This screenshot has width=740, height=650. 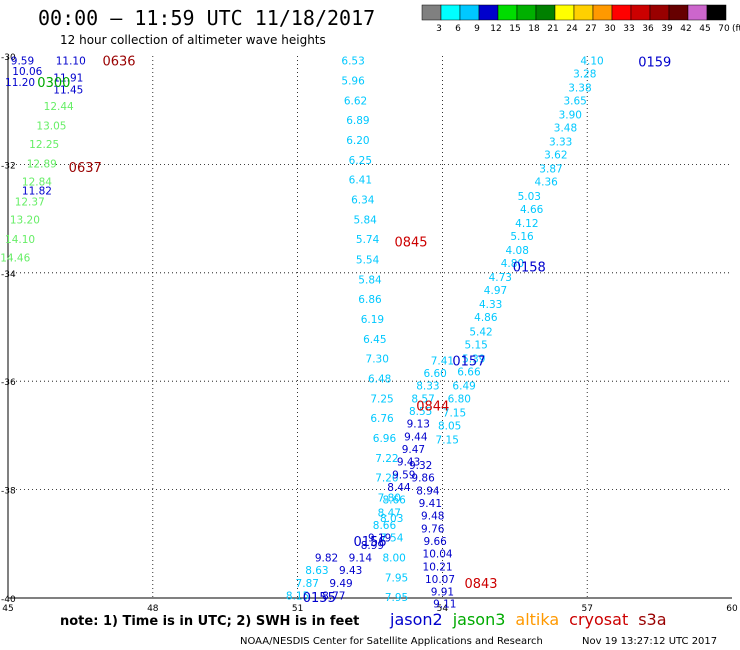 I want to click on legend-item: cryosat, so click(x=599, y=619).